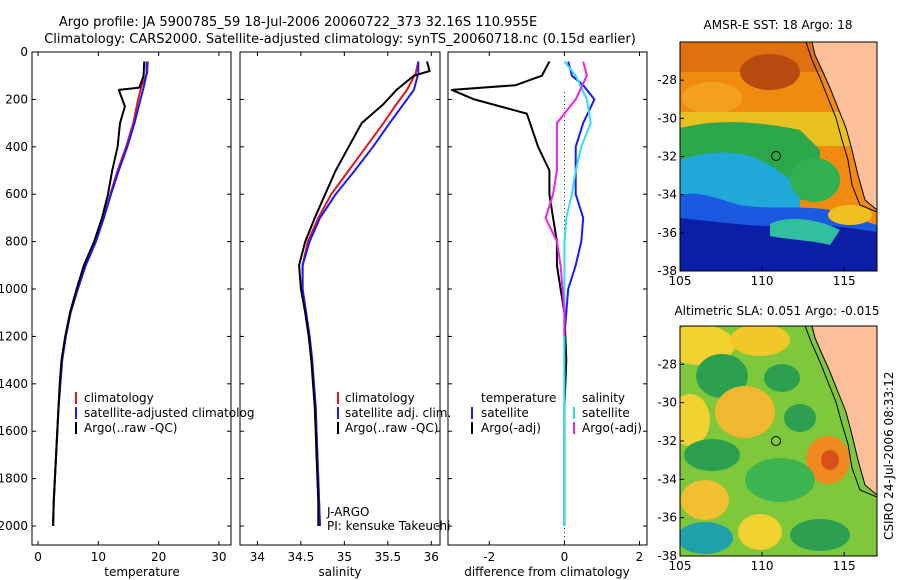 This screenshot has width=900, height=580. I want to click on y-tick-label: 800, so click(16, 242).